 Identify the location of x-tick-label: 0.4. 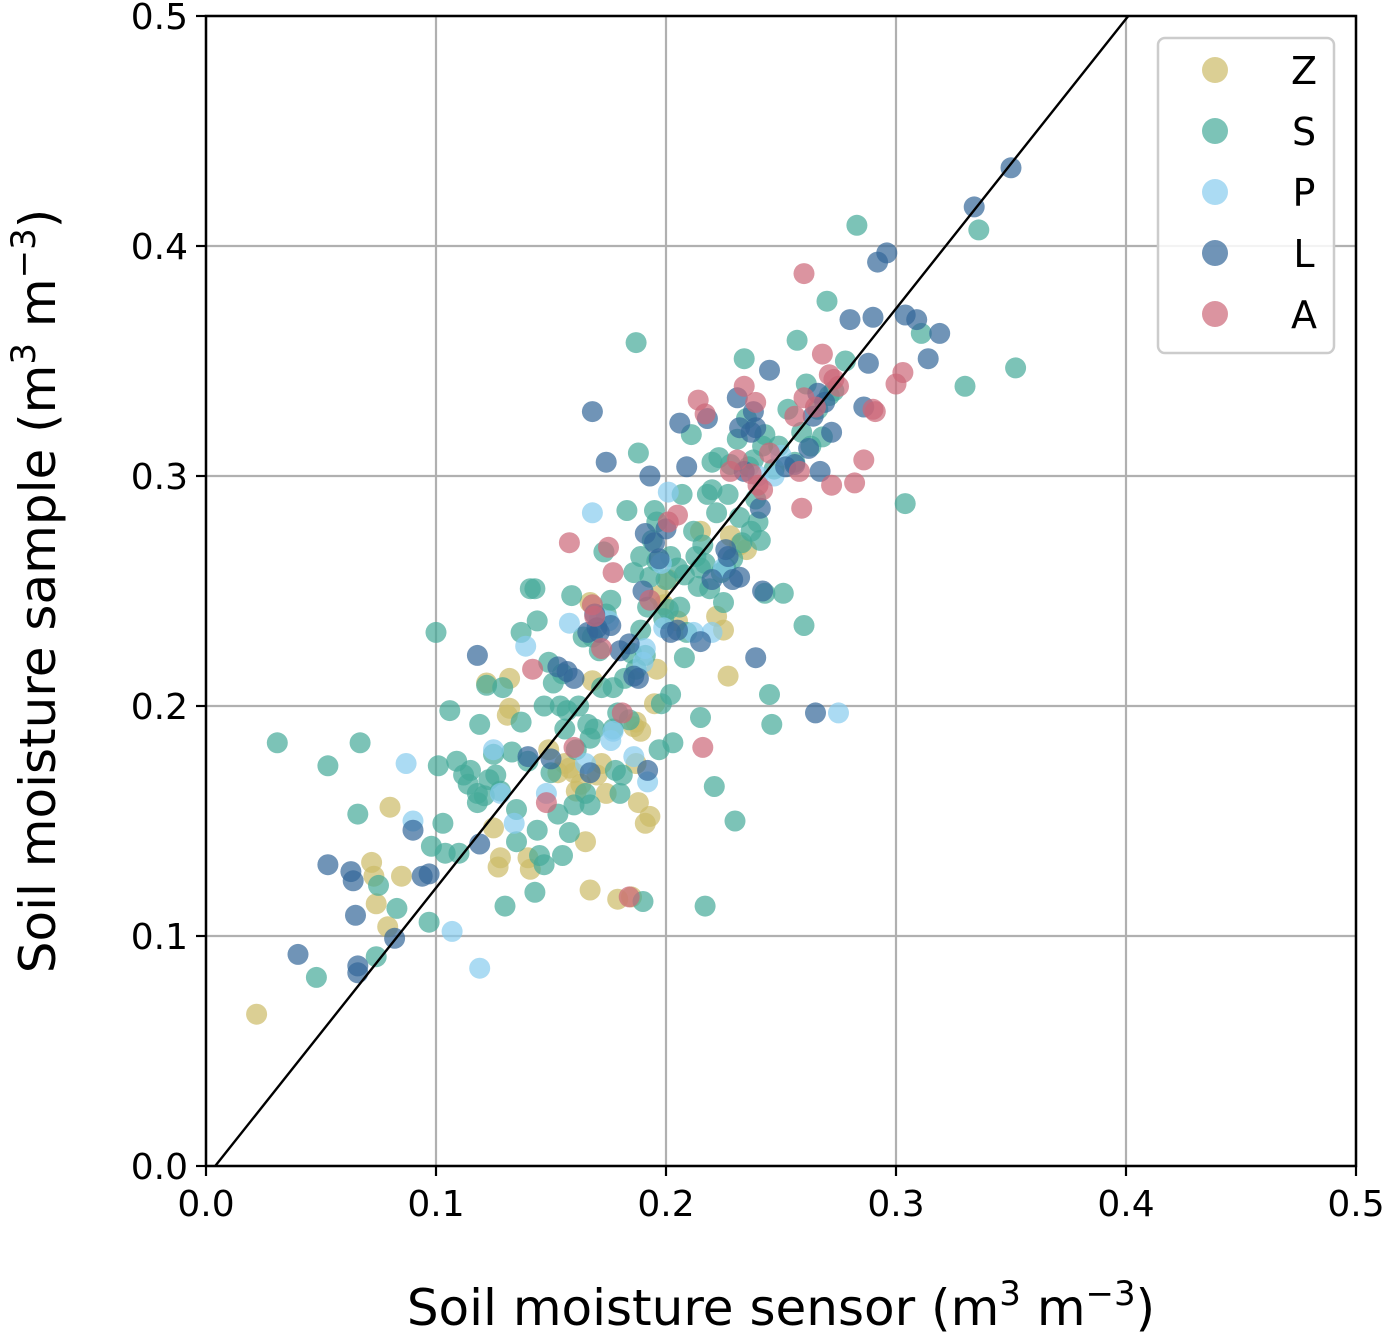
(1125, 1204).